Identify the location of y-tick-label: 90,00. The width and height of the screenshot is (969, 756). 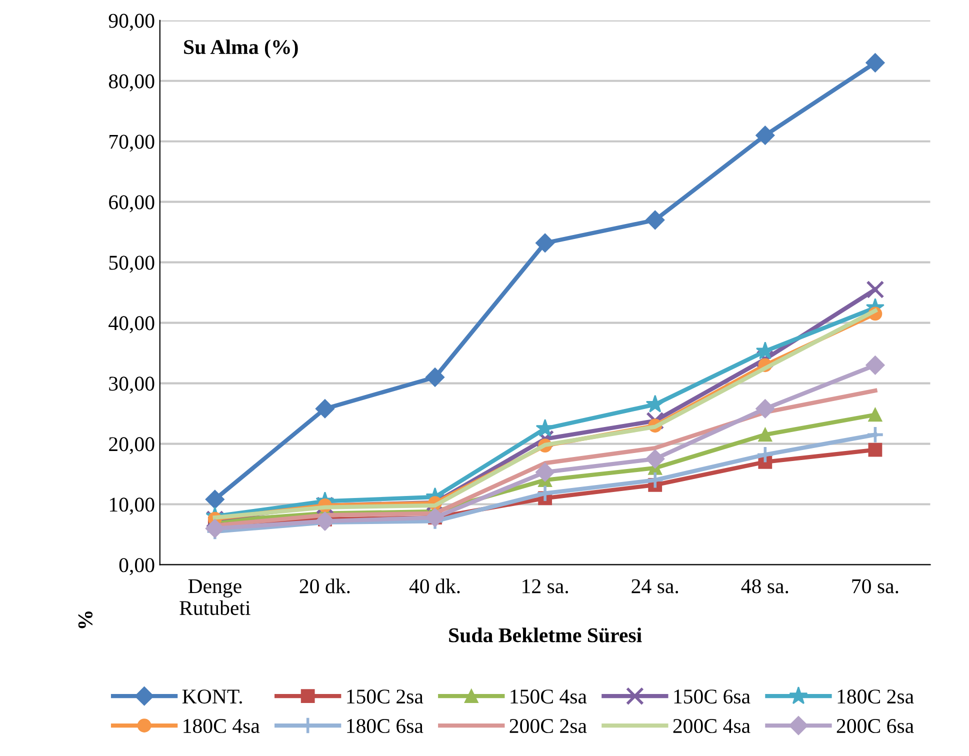
(131, 22).